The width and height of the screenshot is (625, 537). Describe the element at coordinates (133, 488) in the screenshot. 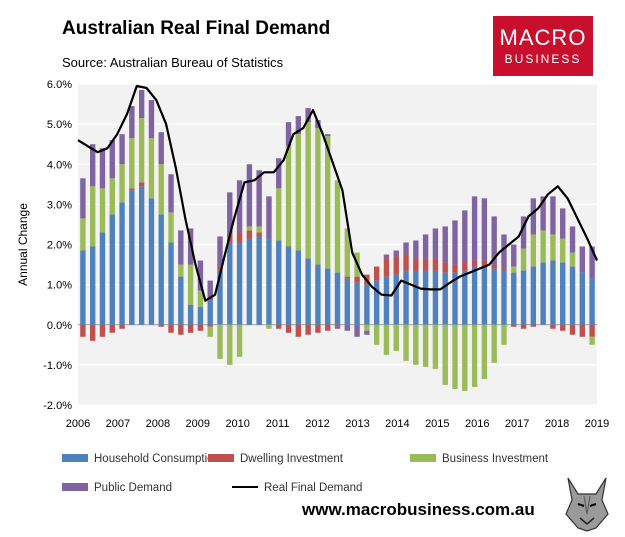

I see `legend-public-demand-label: Public Demand` at that location.